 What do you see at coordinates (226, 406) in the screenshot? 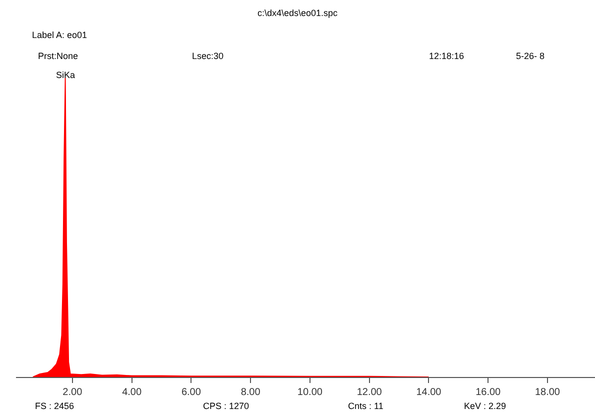
I see `text: CPS : 1270` at bounding box center [226, 406].